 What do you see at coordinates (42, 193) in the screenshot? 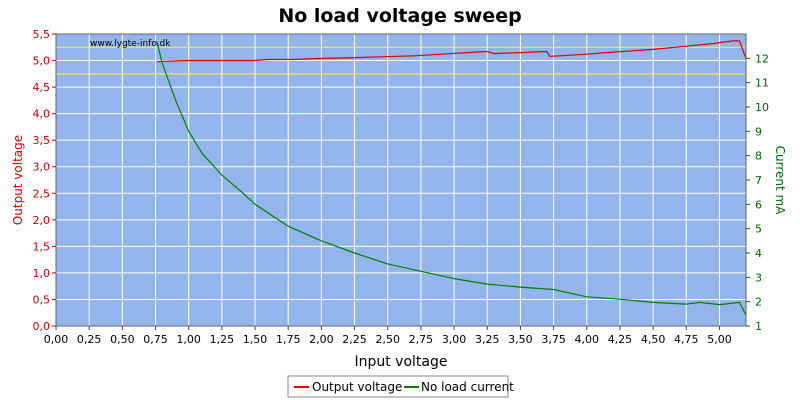
I see `y-left-tick-label: 2,5` at bounding box center [42, 193].